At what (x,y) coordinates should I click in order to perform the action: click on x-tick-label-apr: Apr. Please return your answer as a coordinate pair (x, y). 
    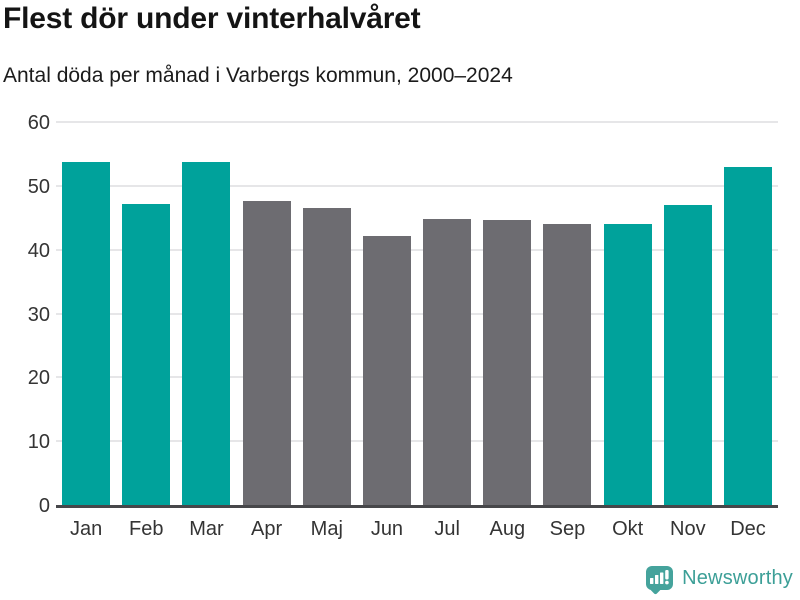
    Looking at the image, I should click on (267, 529).